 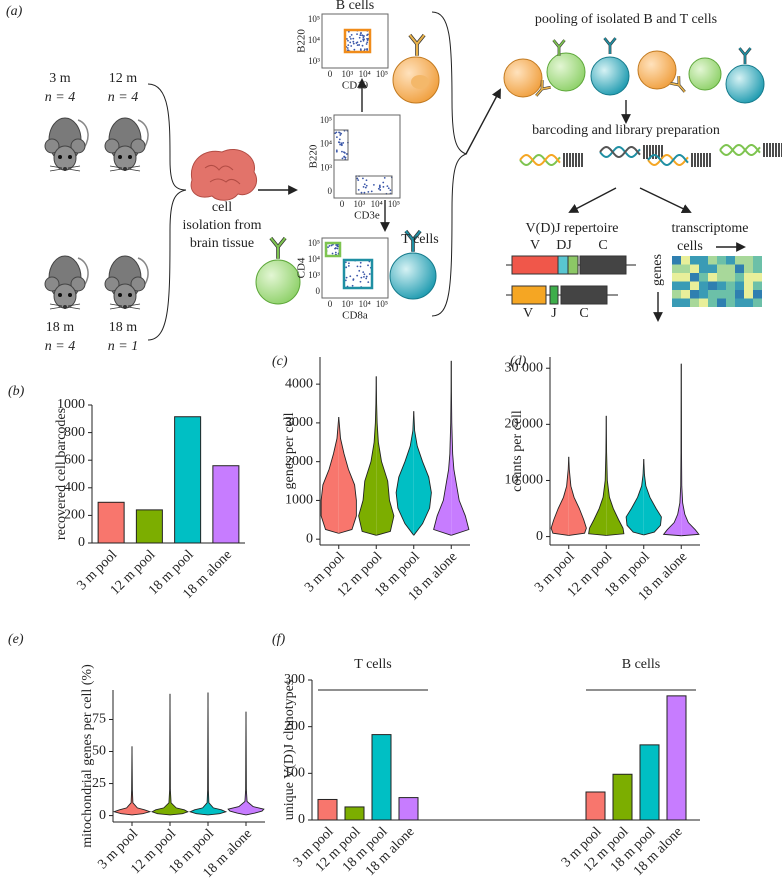 I want to click on y-tick-label: 800, so click(x=74, y=432).